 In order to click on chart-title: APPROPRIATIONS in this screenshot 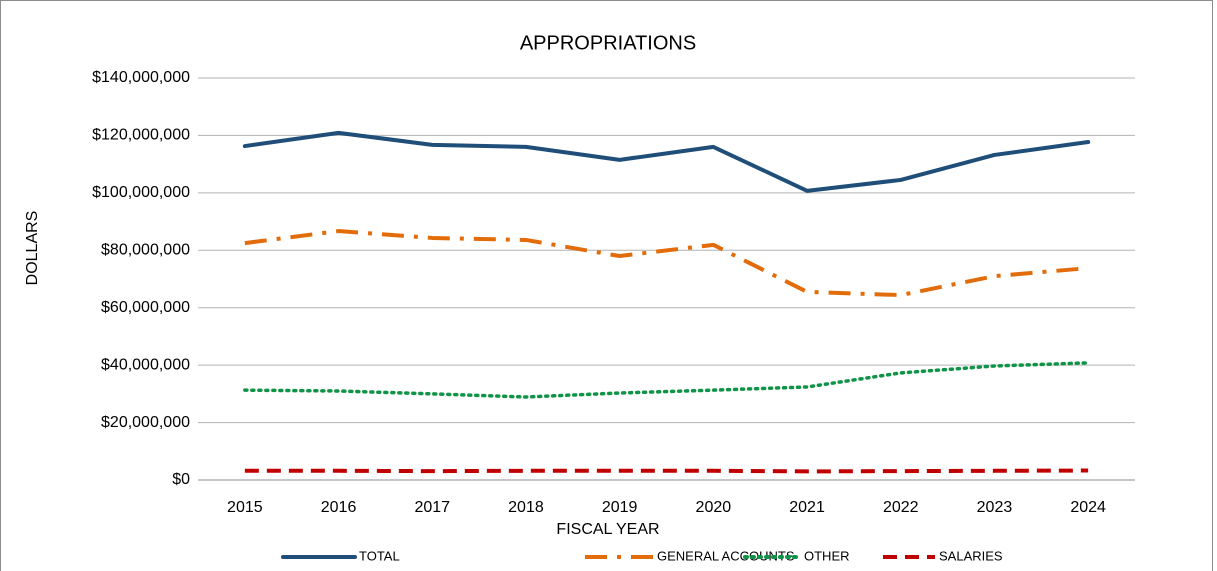, I will do `click(608, 43)`.